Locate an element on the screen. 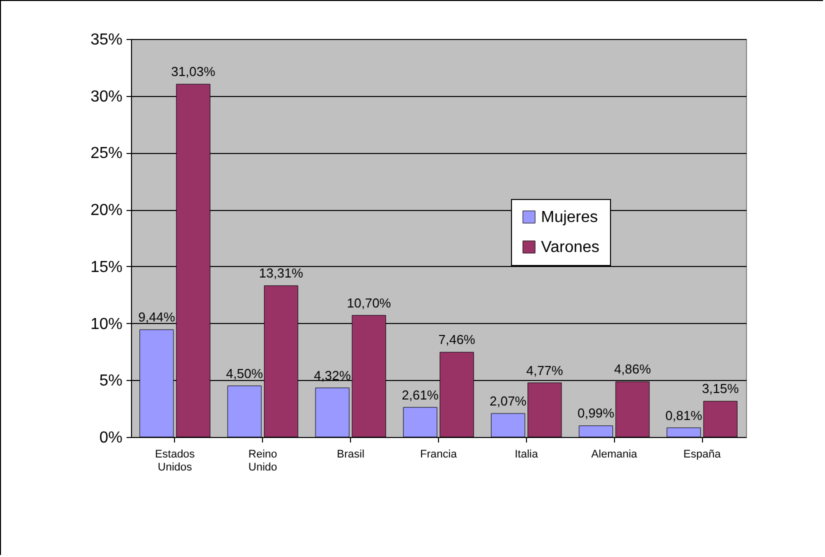 The image size is (825, 557). data-label: 0,81% is located at coordinates (684, 415).